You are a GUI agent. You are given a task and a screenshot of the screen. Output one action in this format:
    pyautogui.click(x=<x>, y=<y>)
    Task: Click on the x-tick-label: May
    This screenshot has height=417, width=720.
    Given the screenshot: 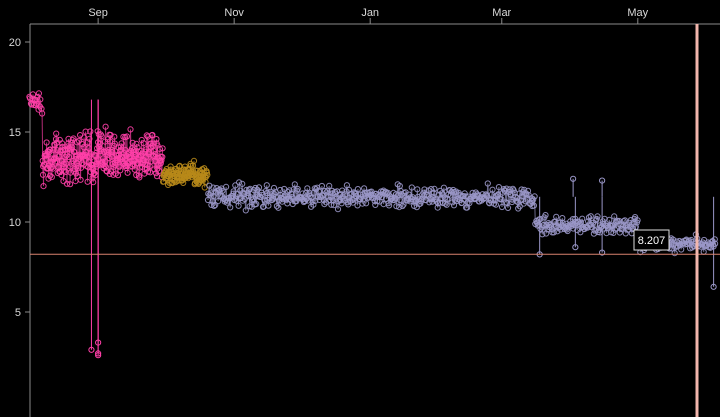 What is the action you would take?
    pyautogui.click(x=637, y=13)
    